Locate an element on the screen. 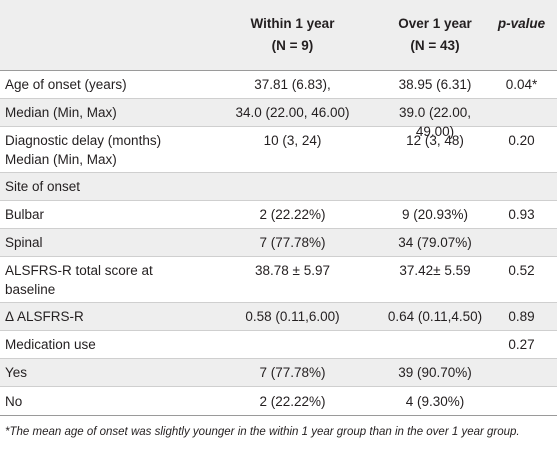  row-label-line: Site of onset is located at coordinates (43, 186).